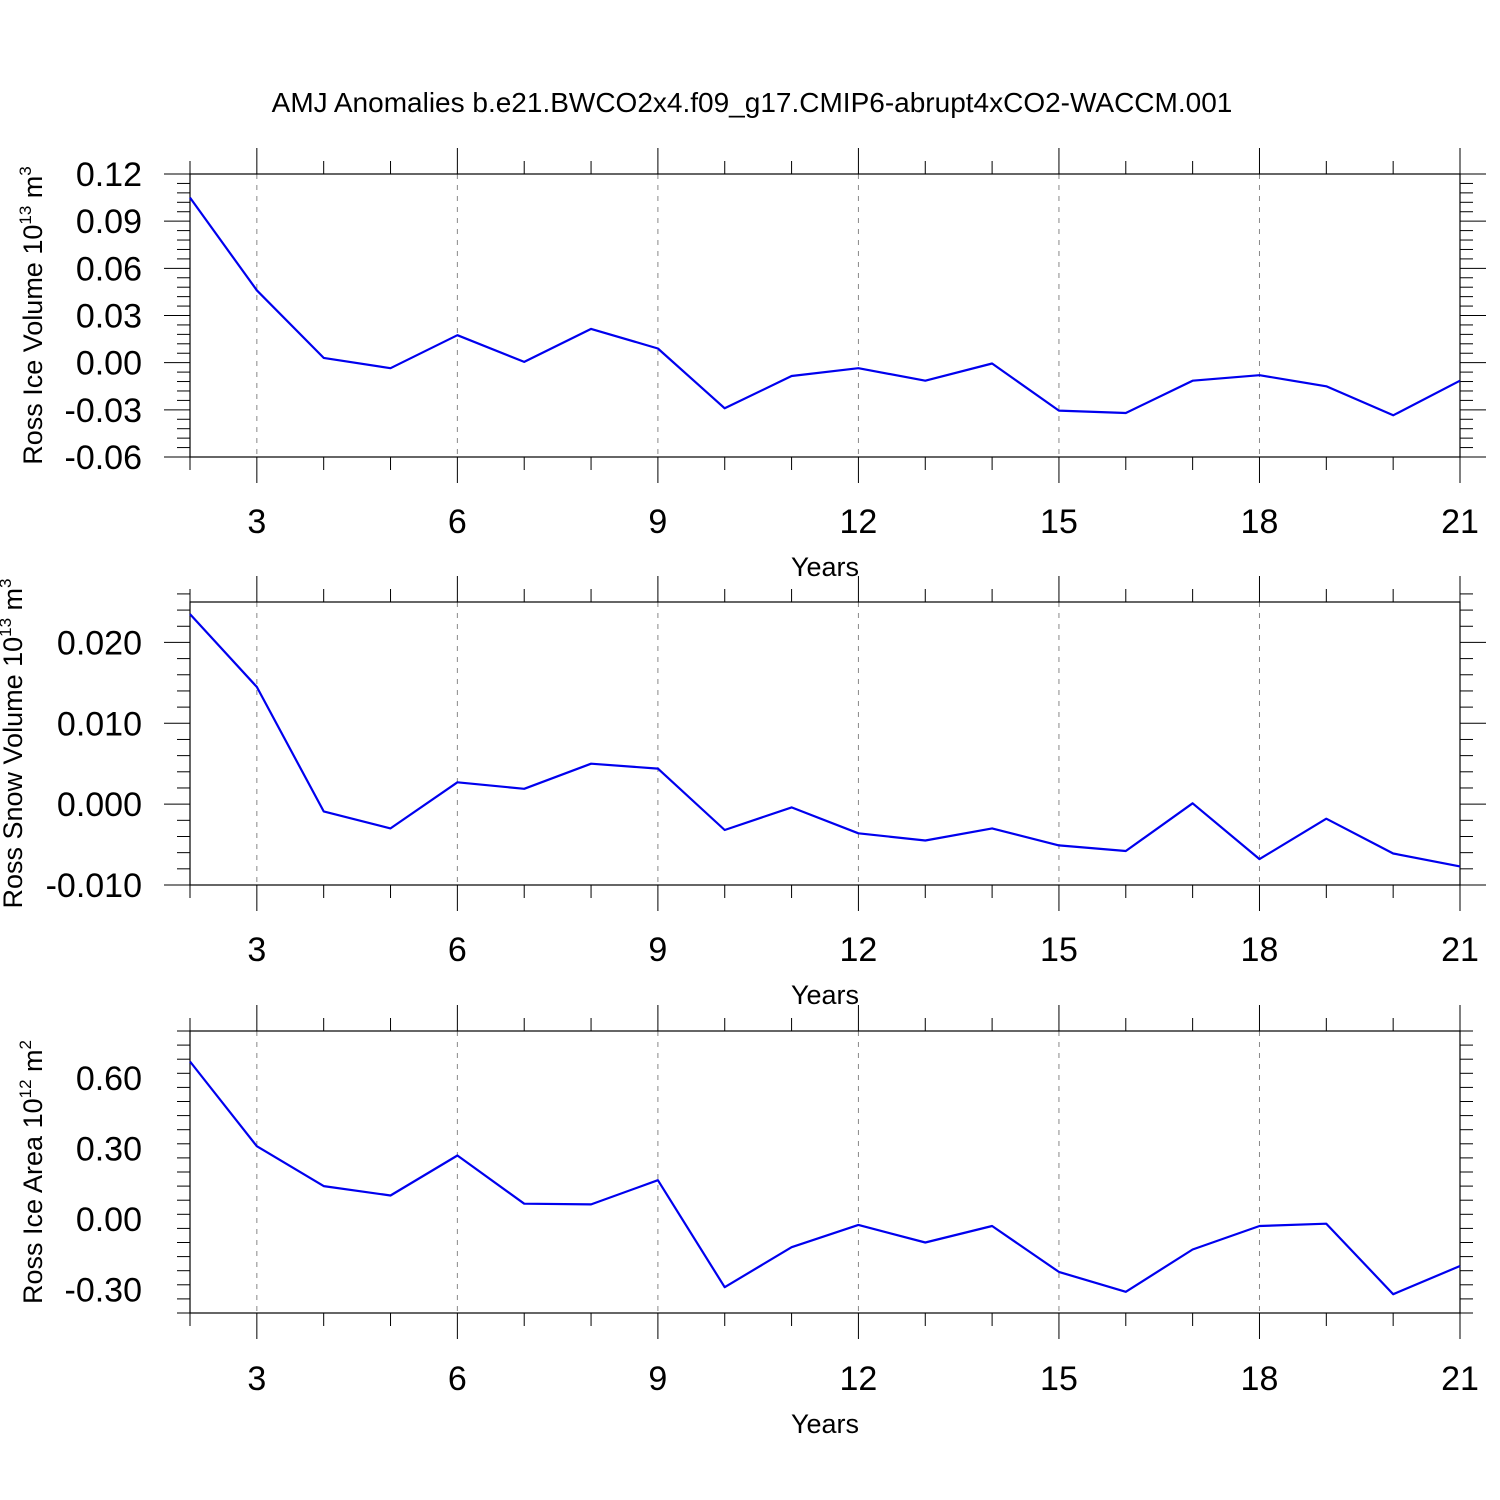 This screenshot has width=1500, height=1500. Describe the element at coordinates (109, 1079) in the screenshot. I see `y-tick-label-1: 0.60` at that location.